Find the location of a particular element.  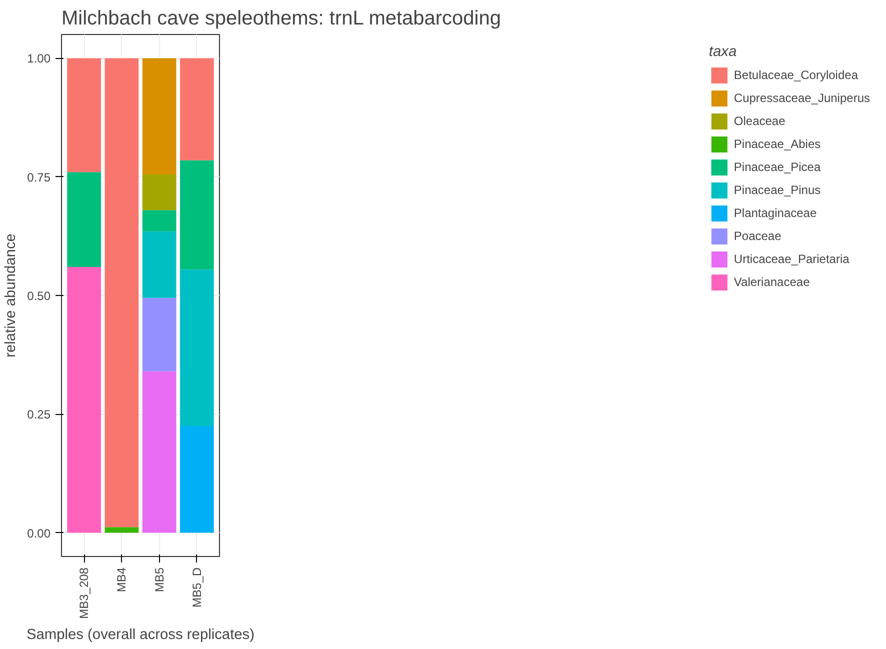

legend-label: Pinaceae_Pinus is located at coordinates (777, 190).